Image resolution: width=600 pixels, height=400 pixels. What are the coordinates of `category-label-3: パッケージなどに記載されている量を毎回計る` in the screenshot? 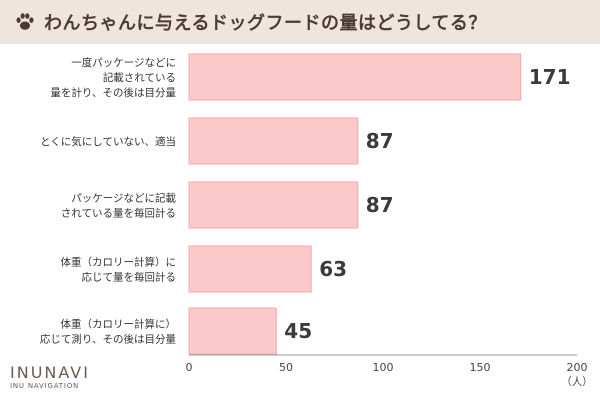 It's located at (119, 206).